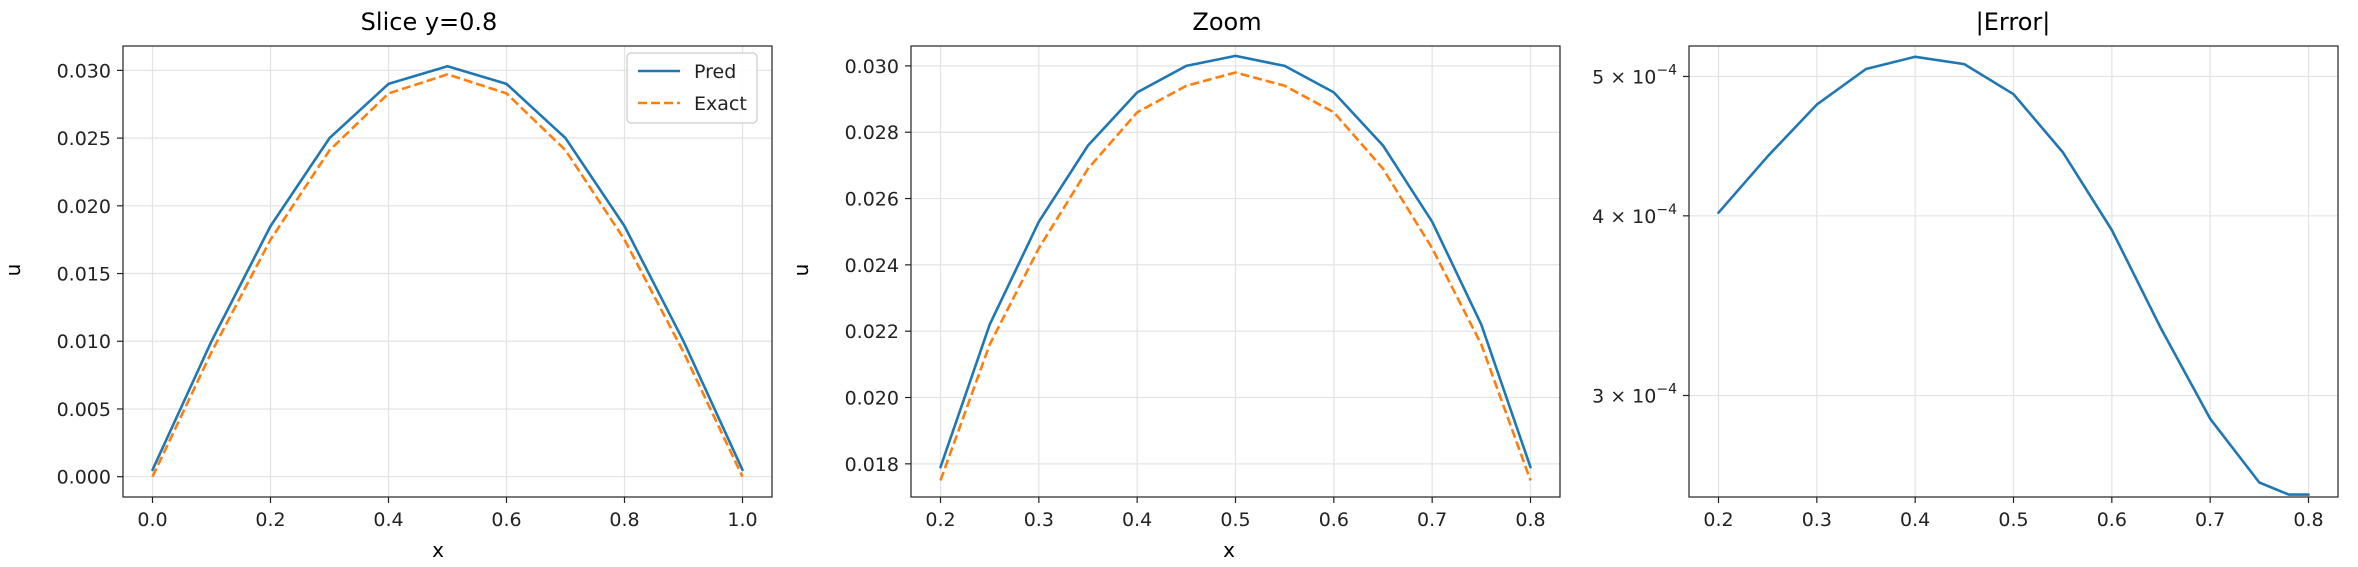 The height and width of the screenshot is (567, 2358). I want to click on panel-title: Zoom, so click(1226, 22).